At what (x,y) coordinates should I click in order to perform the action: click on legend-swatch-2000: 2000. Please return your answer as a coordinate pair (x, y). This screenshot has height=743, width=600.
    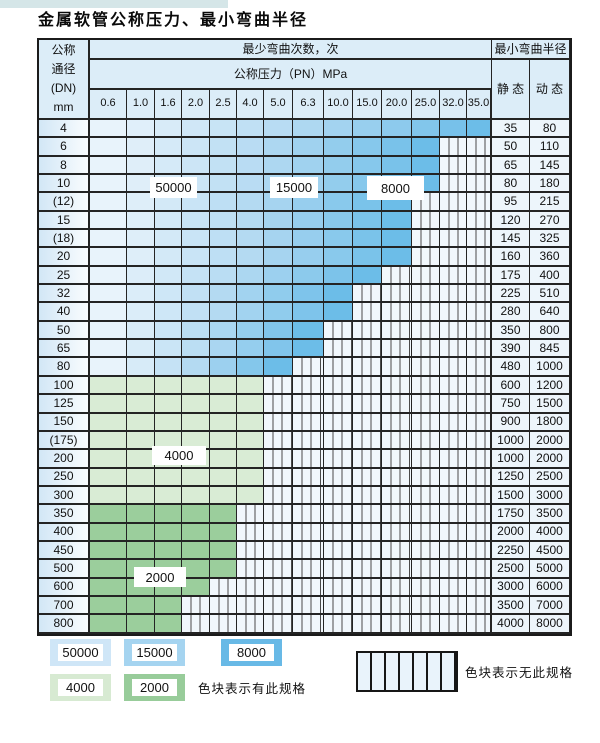
    Looking at the image, I should click on (154, 687).